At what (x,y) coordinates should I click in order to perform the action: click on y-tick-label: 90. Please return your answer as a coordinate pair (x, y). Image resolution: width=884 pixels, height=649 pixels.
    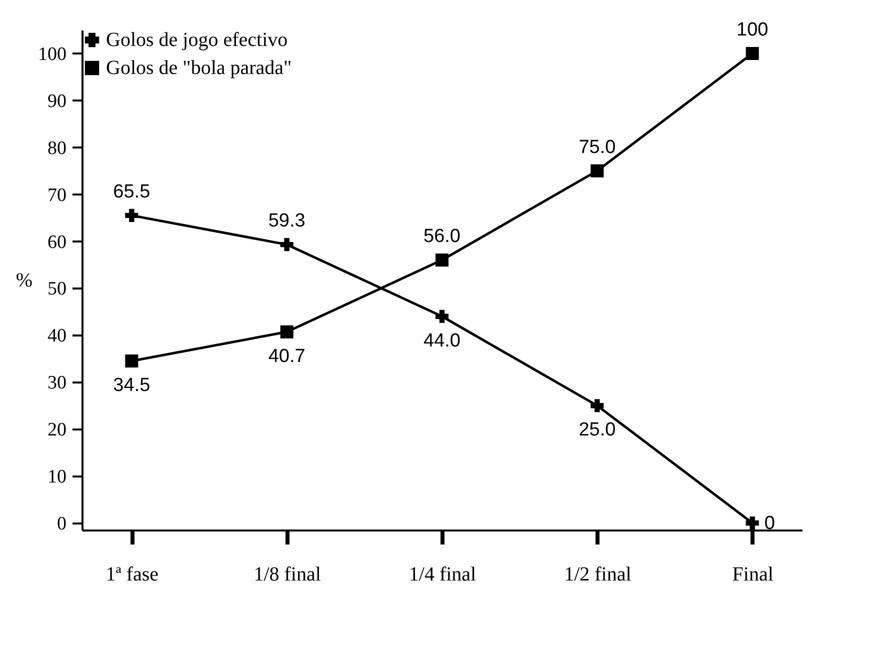
    Looking at the image, I should click on (57, 101).